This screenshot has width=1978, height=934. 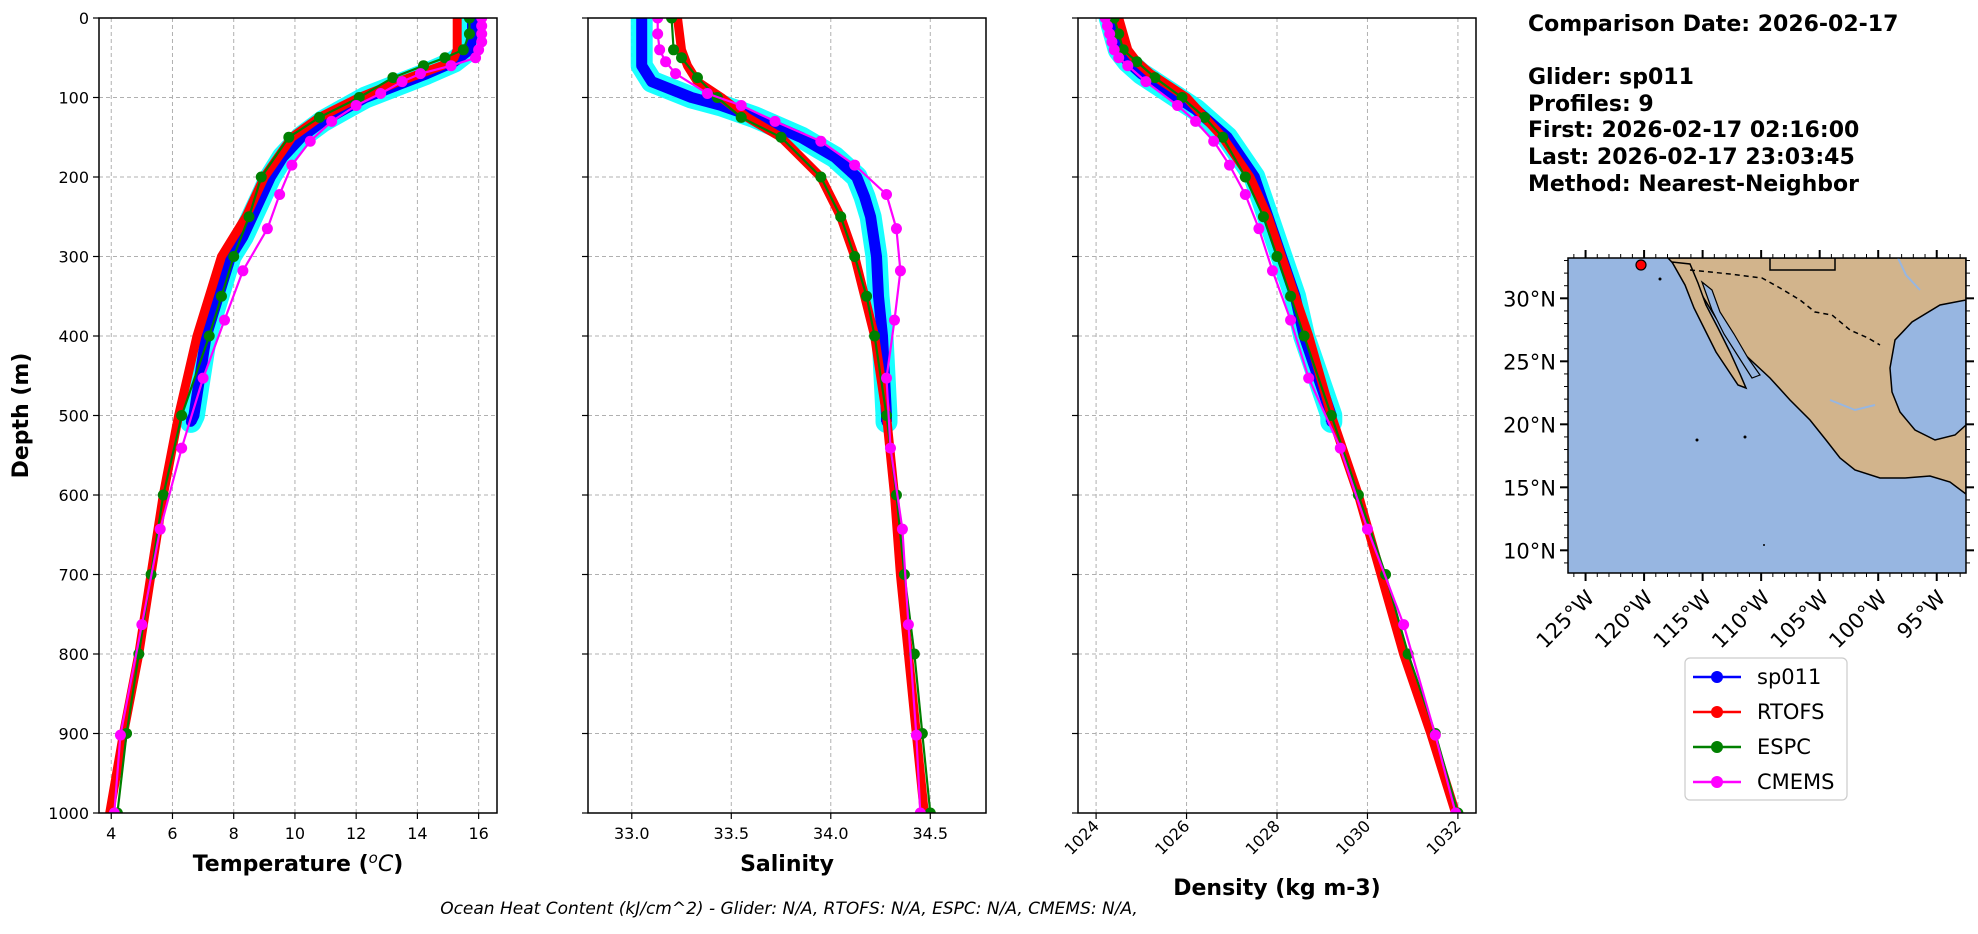 What do you see at coordinates (1766, 729) in the screenshot?
I see `legend: sp011 RTOFS ESPC CMEMS` at bounding box center [1766, 729].